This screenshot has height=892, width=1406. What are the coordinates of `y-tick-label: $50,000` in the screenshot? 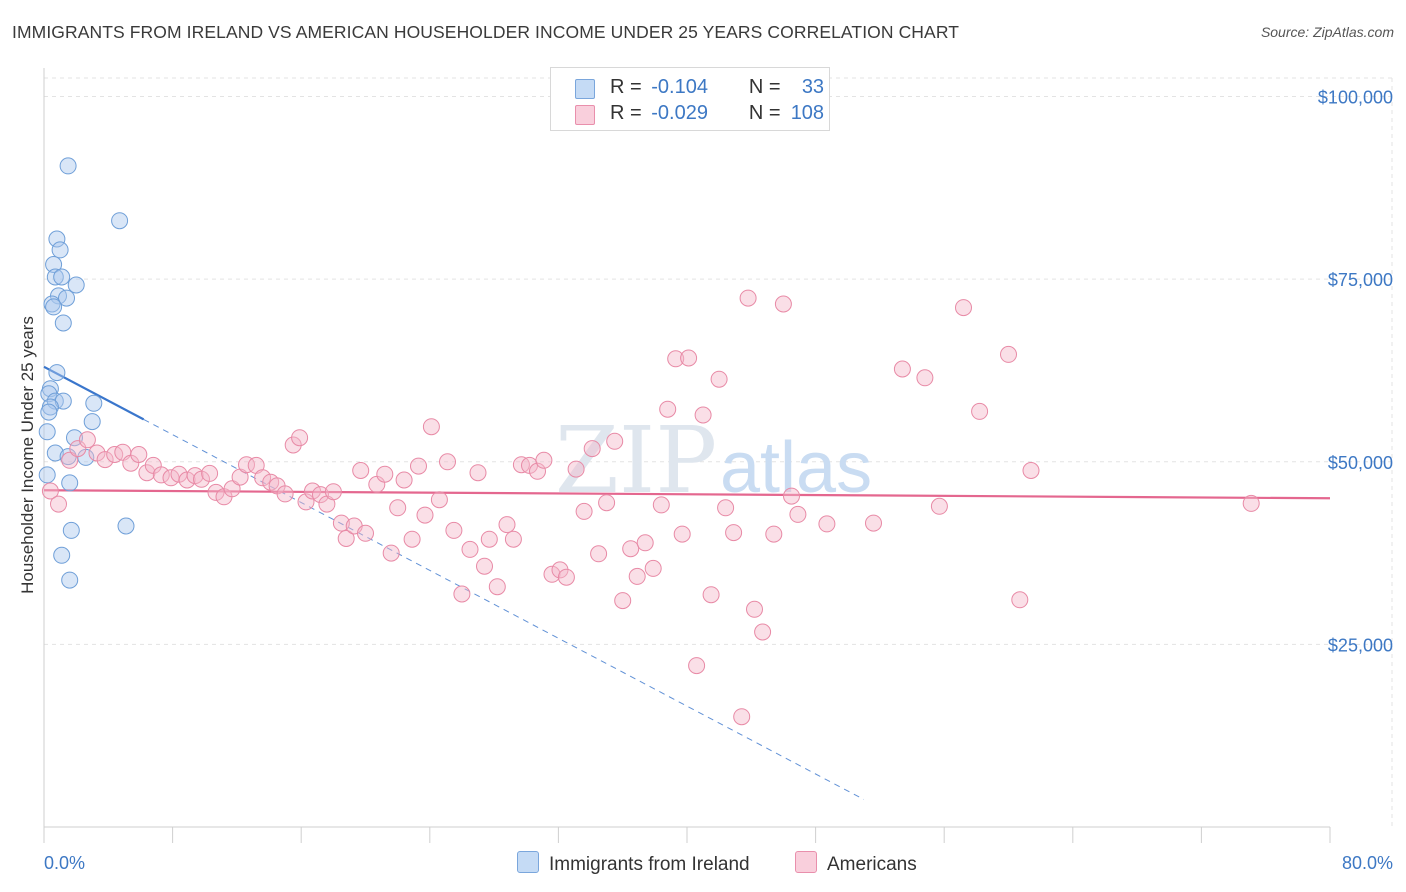 It's located at (1360, 463).